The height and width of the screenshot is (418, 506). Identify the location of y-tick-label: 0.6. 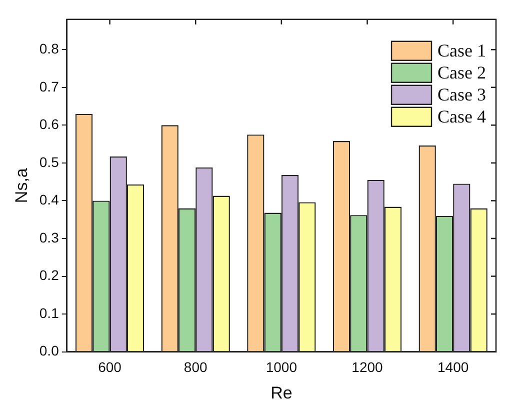
(49, 124).